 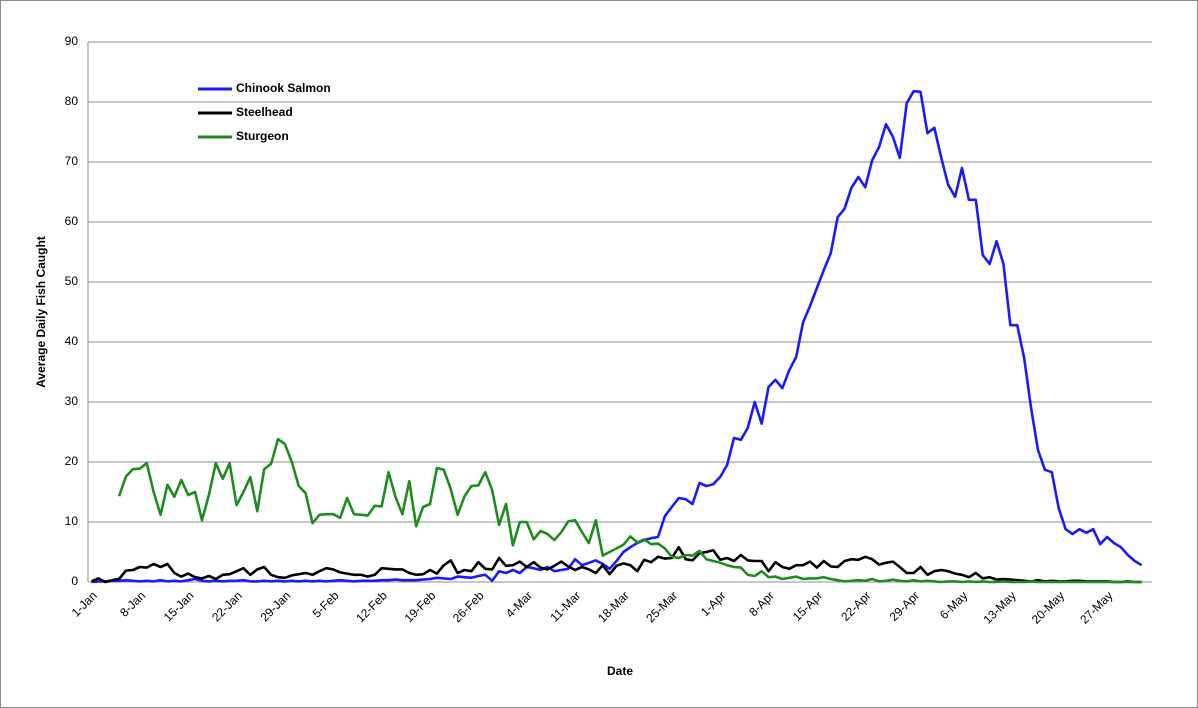 What do you see at coordinates (72, 41) in the screenshot?
I see `y-tick-label: 90` at bounding box center [72, 41].